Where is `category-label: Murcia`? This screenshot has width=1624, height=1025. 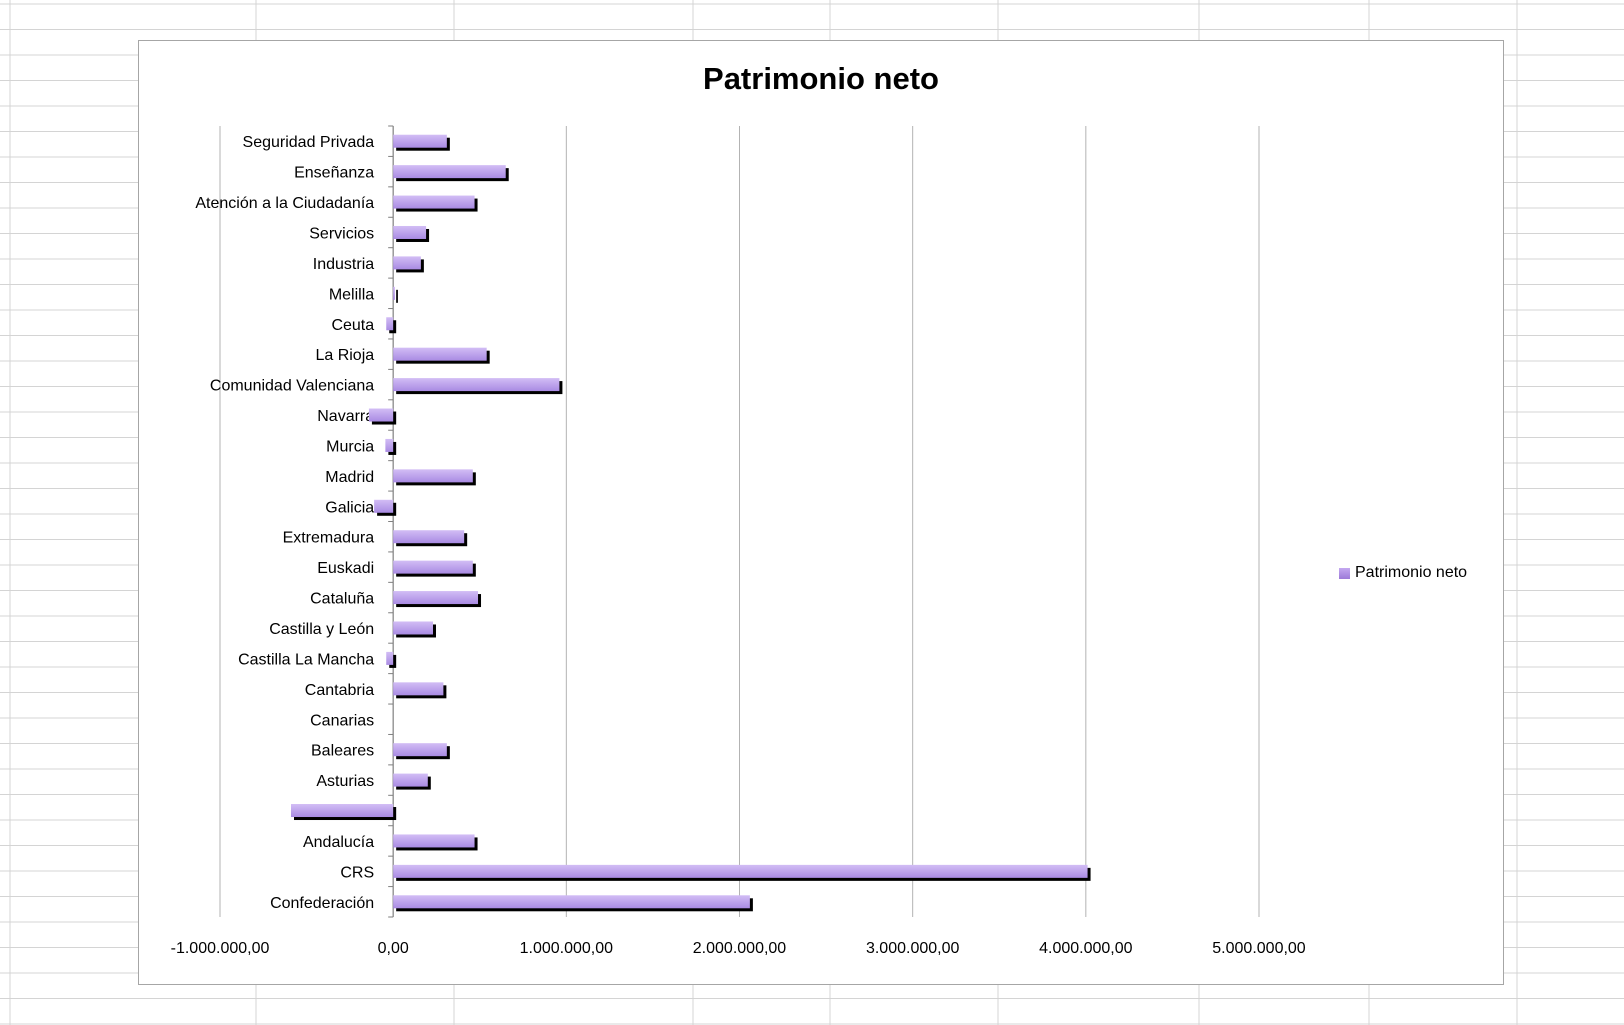 category-label: Murcia is located at coordinates (350, 446).